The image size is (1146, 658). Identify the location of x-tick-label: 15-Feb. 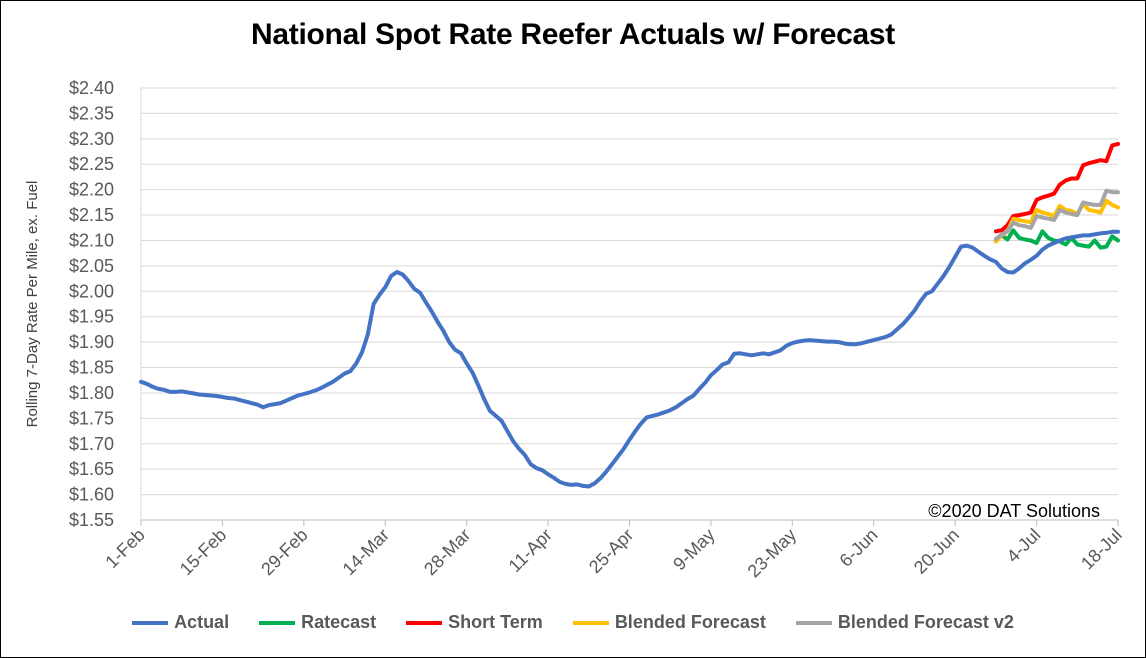
(203, 552).